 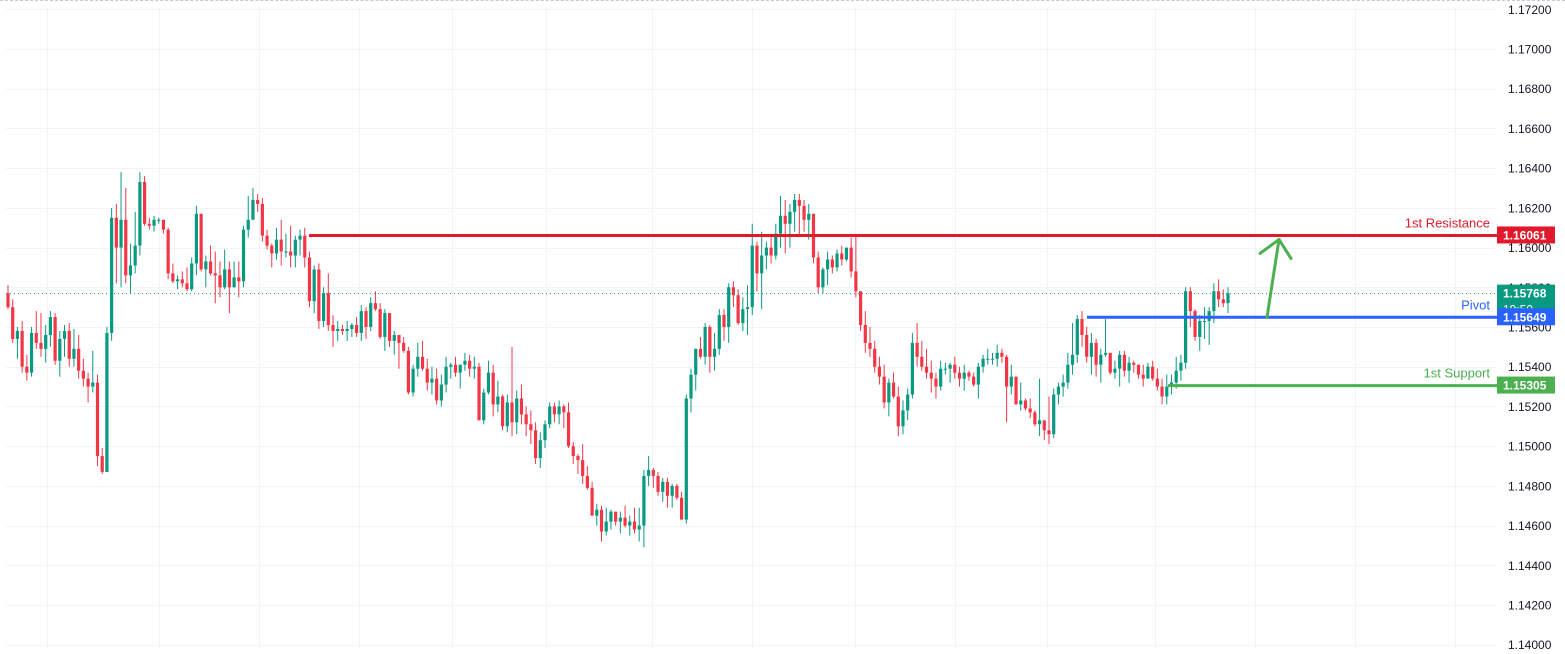 I want to click on price-tick: 1.16000, so click(x=1530, y=248).